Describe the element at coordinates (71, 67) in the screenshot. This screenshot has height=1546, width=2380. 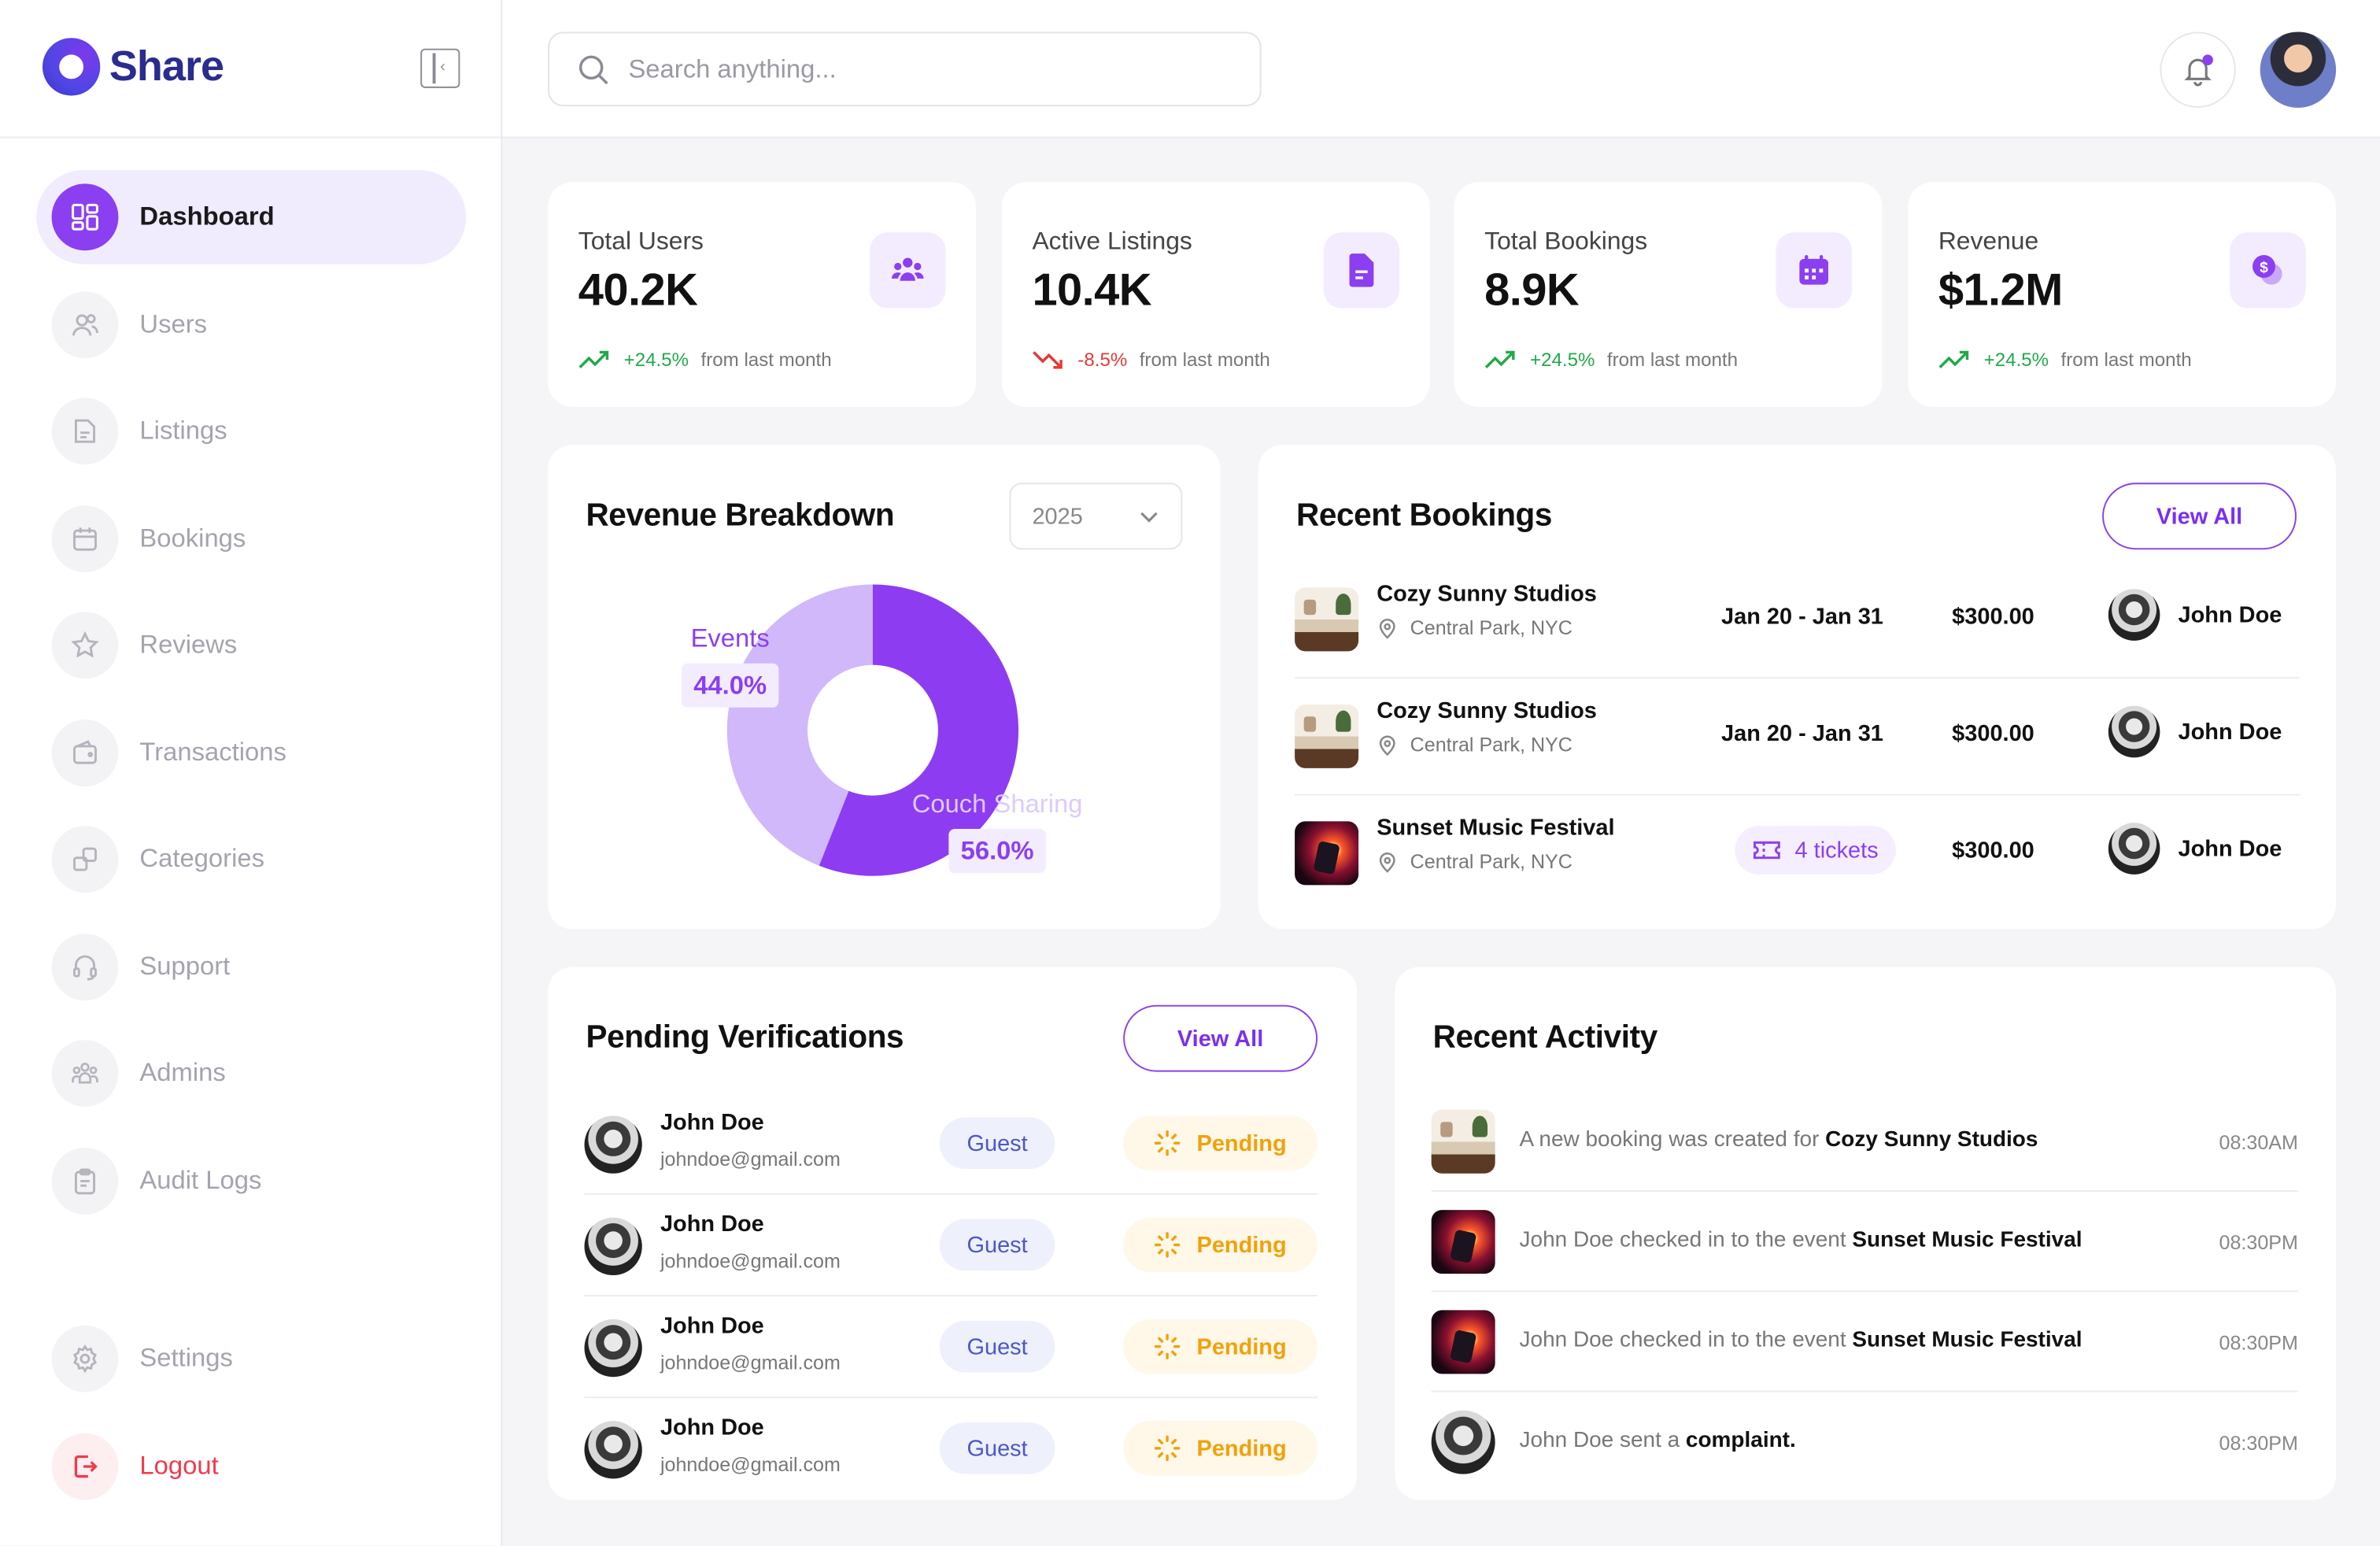
I see `brand-logo-icon` at that location.